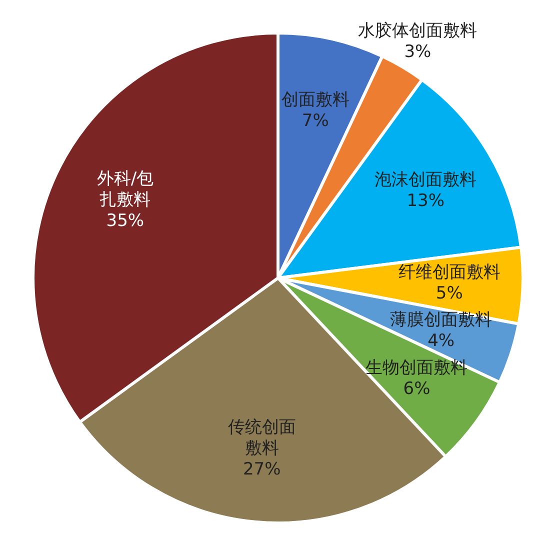  Describe the element at coordinates (418, 30) in the screenshot. I see `slice-label: 水胶体创面敷料` at that location.